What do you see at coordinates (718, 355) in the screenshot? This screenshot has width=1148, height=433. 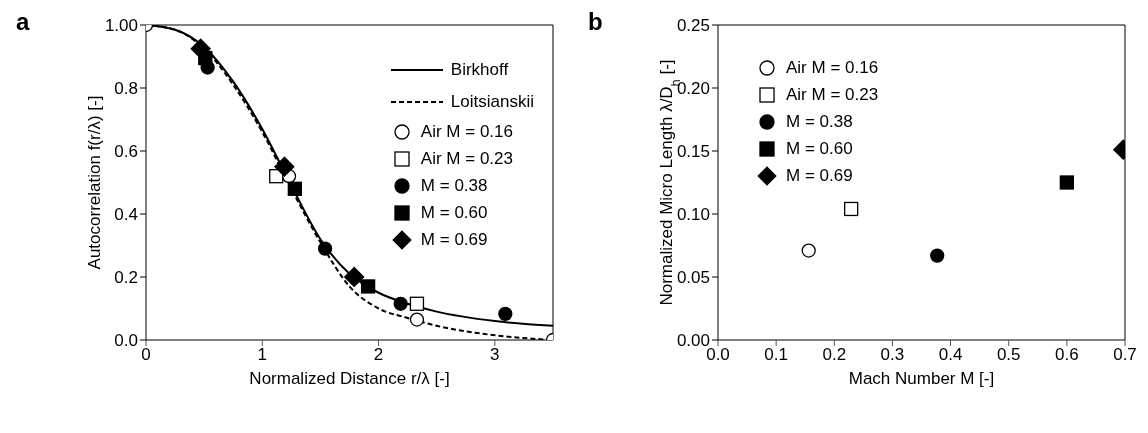 I see `x-tick-label: 0.0` at bounding box center [718, 355].